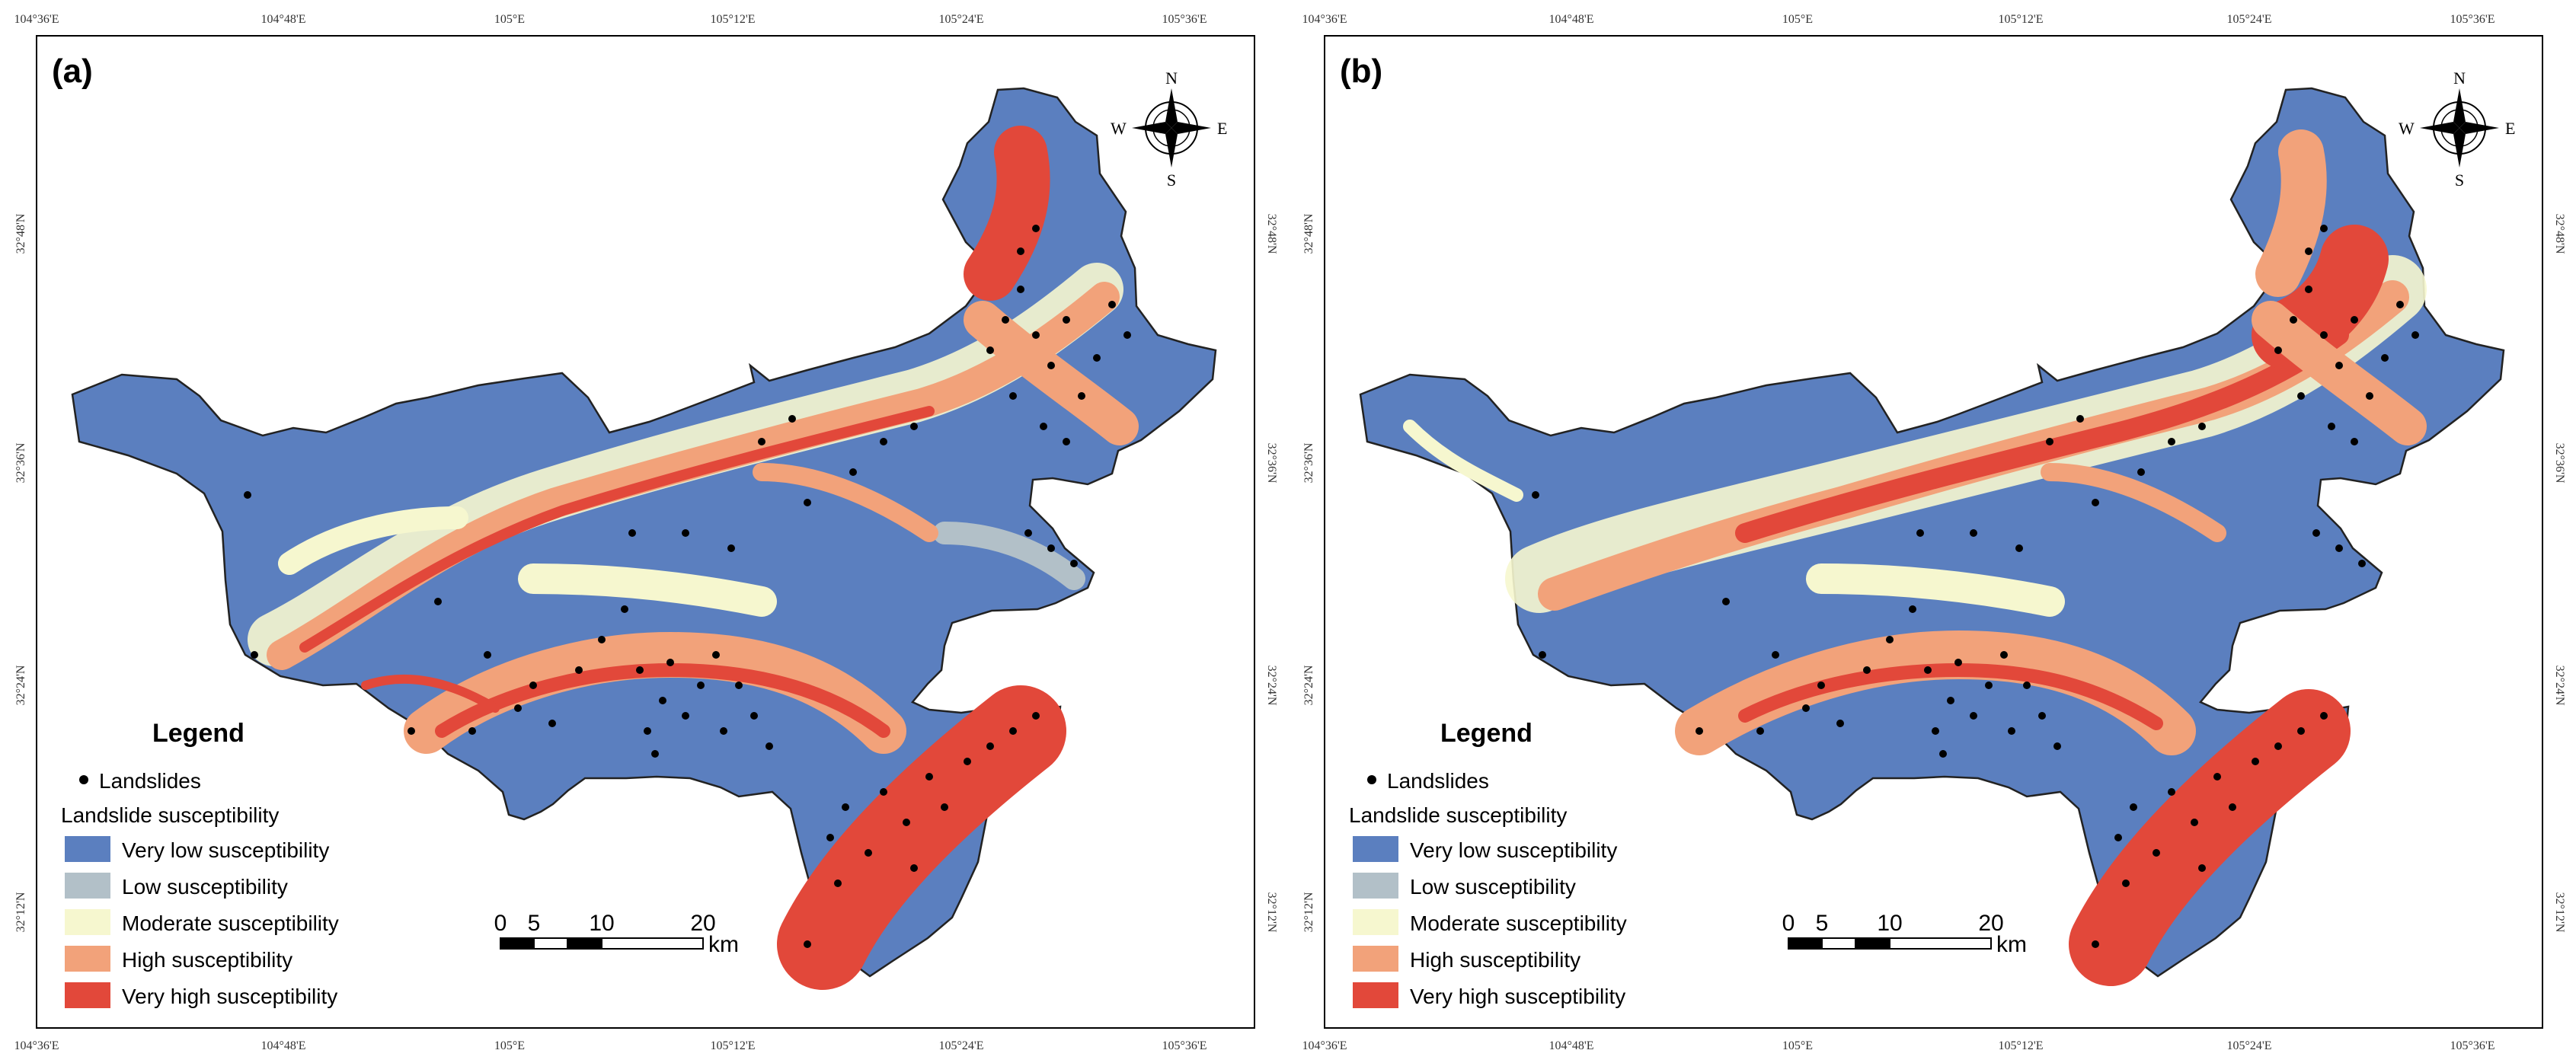  Describe the element at coordinates (1361, 71) in the screenshot. I see `panel-label: (b)` at that location.